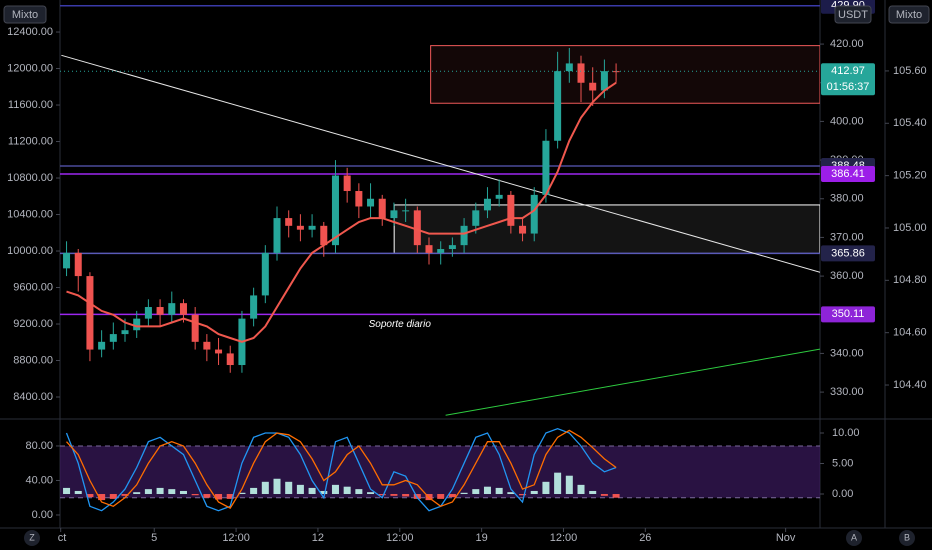  What do you see at coordinates (847, 353) in the screenshot?
I see `tick-label: 340.00` at bounding box center [847, 353].